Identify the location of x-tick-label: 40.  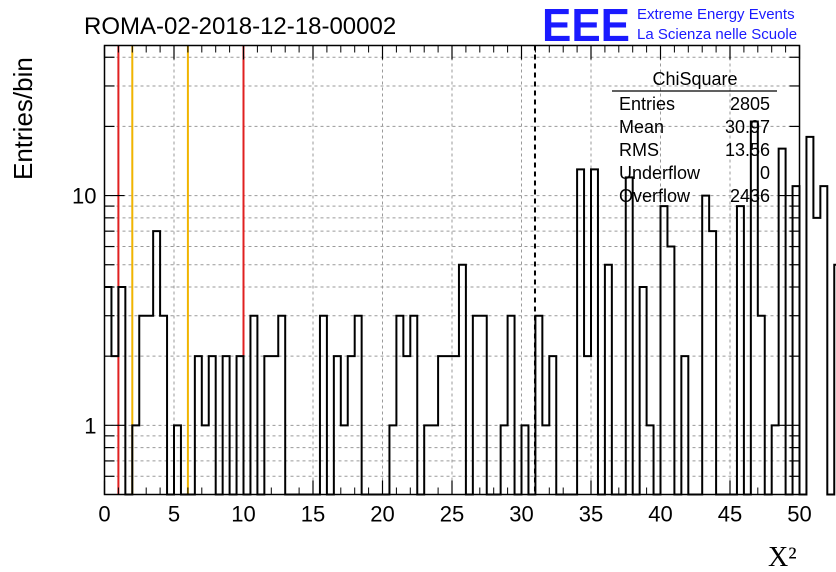
(660, 514).